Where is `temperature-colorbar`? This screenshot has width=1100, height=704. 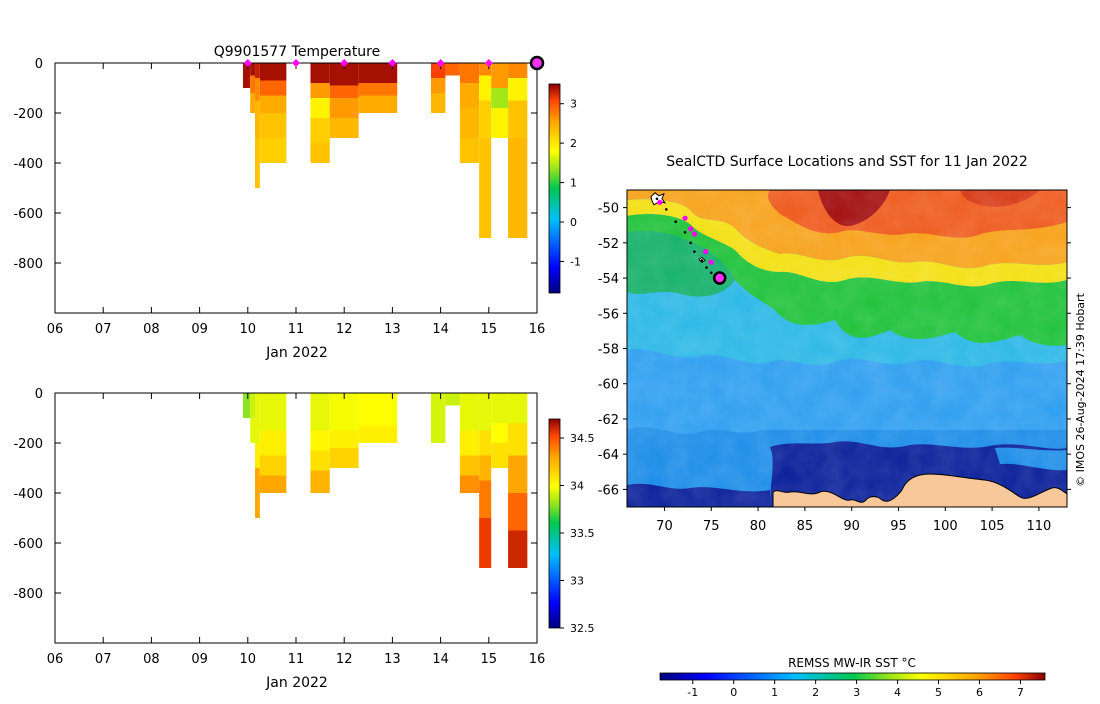
temperature-colorbar is located at coordinates (554, 188).